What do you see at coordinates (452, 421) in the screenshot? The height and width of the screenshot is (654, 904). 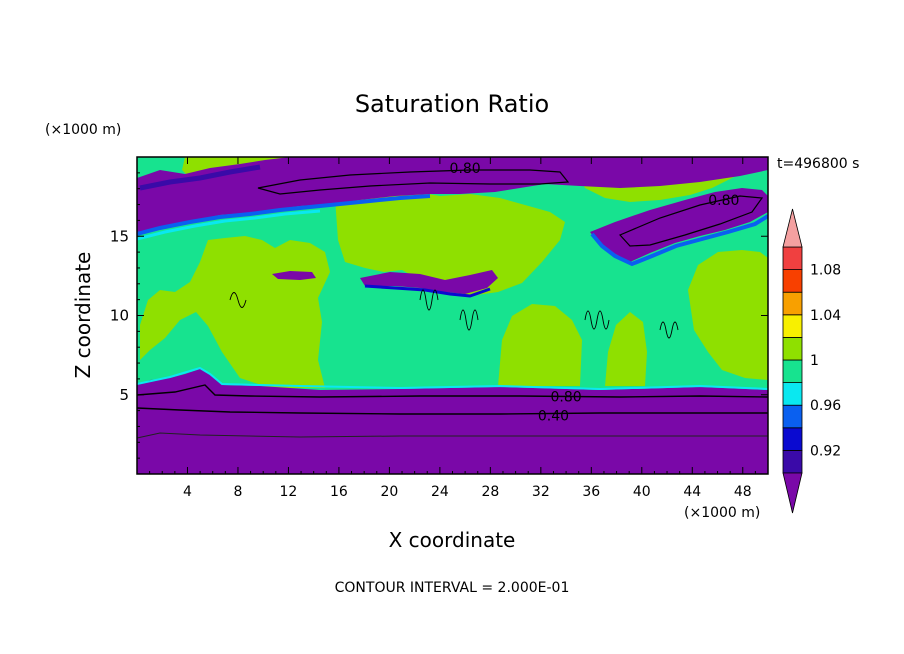 I see `region-purple-lower-layer` at bounding box center [452, 421].